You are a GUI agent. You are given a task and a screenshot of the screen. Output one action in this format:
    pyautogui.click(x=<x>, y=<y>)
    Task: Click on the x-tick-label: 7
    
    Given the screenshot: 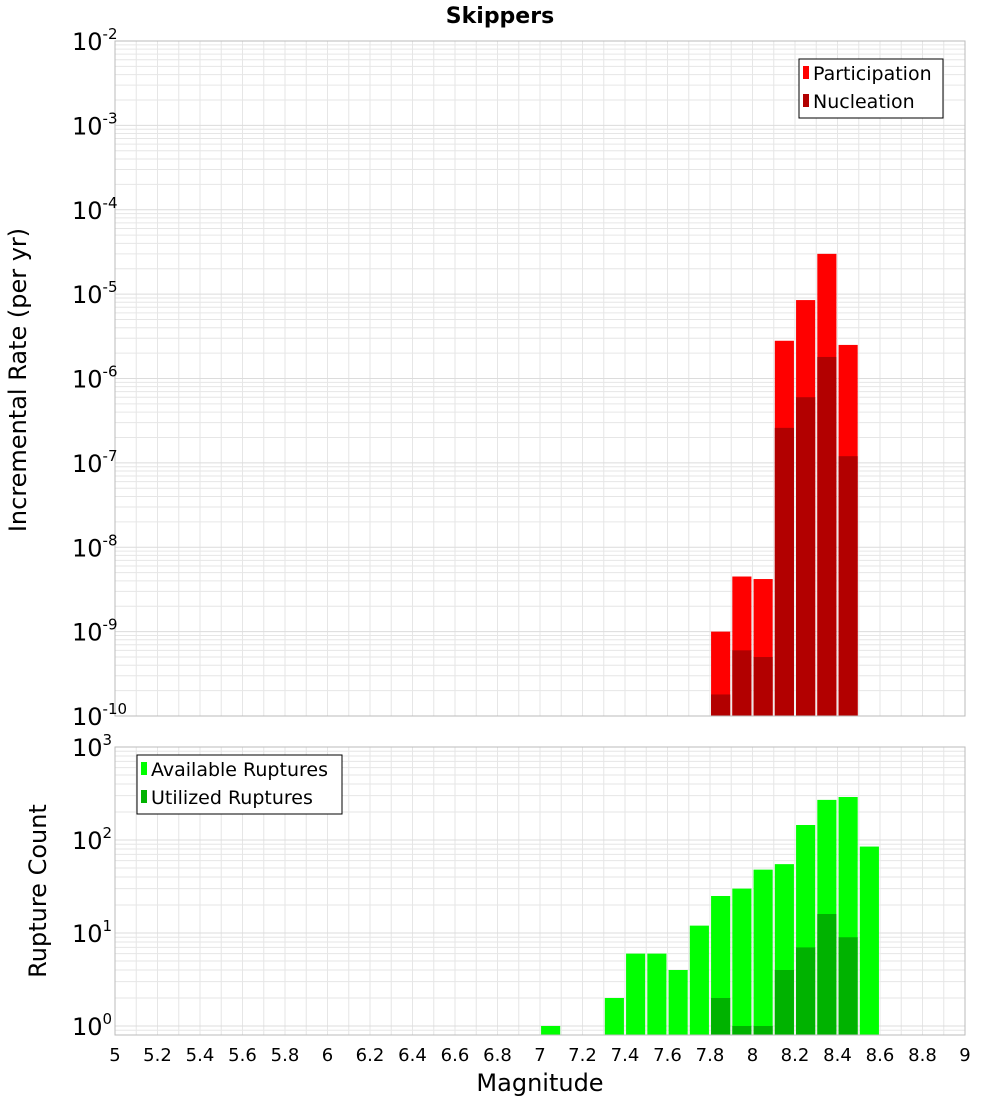 What is the action you would take?
    pyautogui.click(x=539, y=1055)
    